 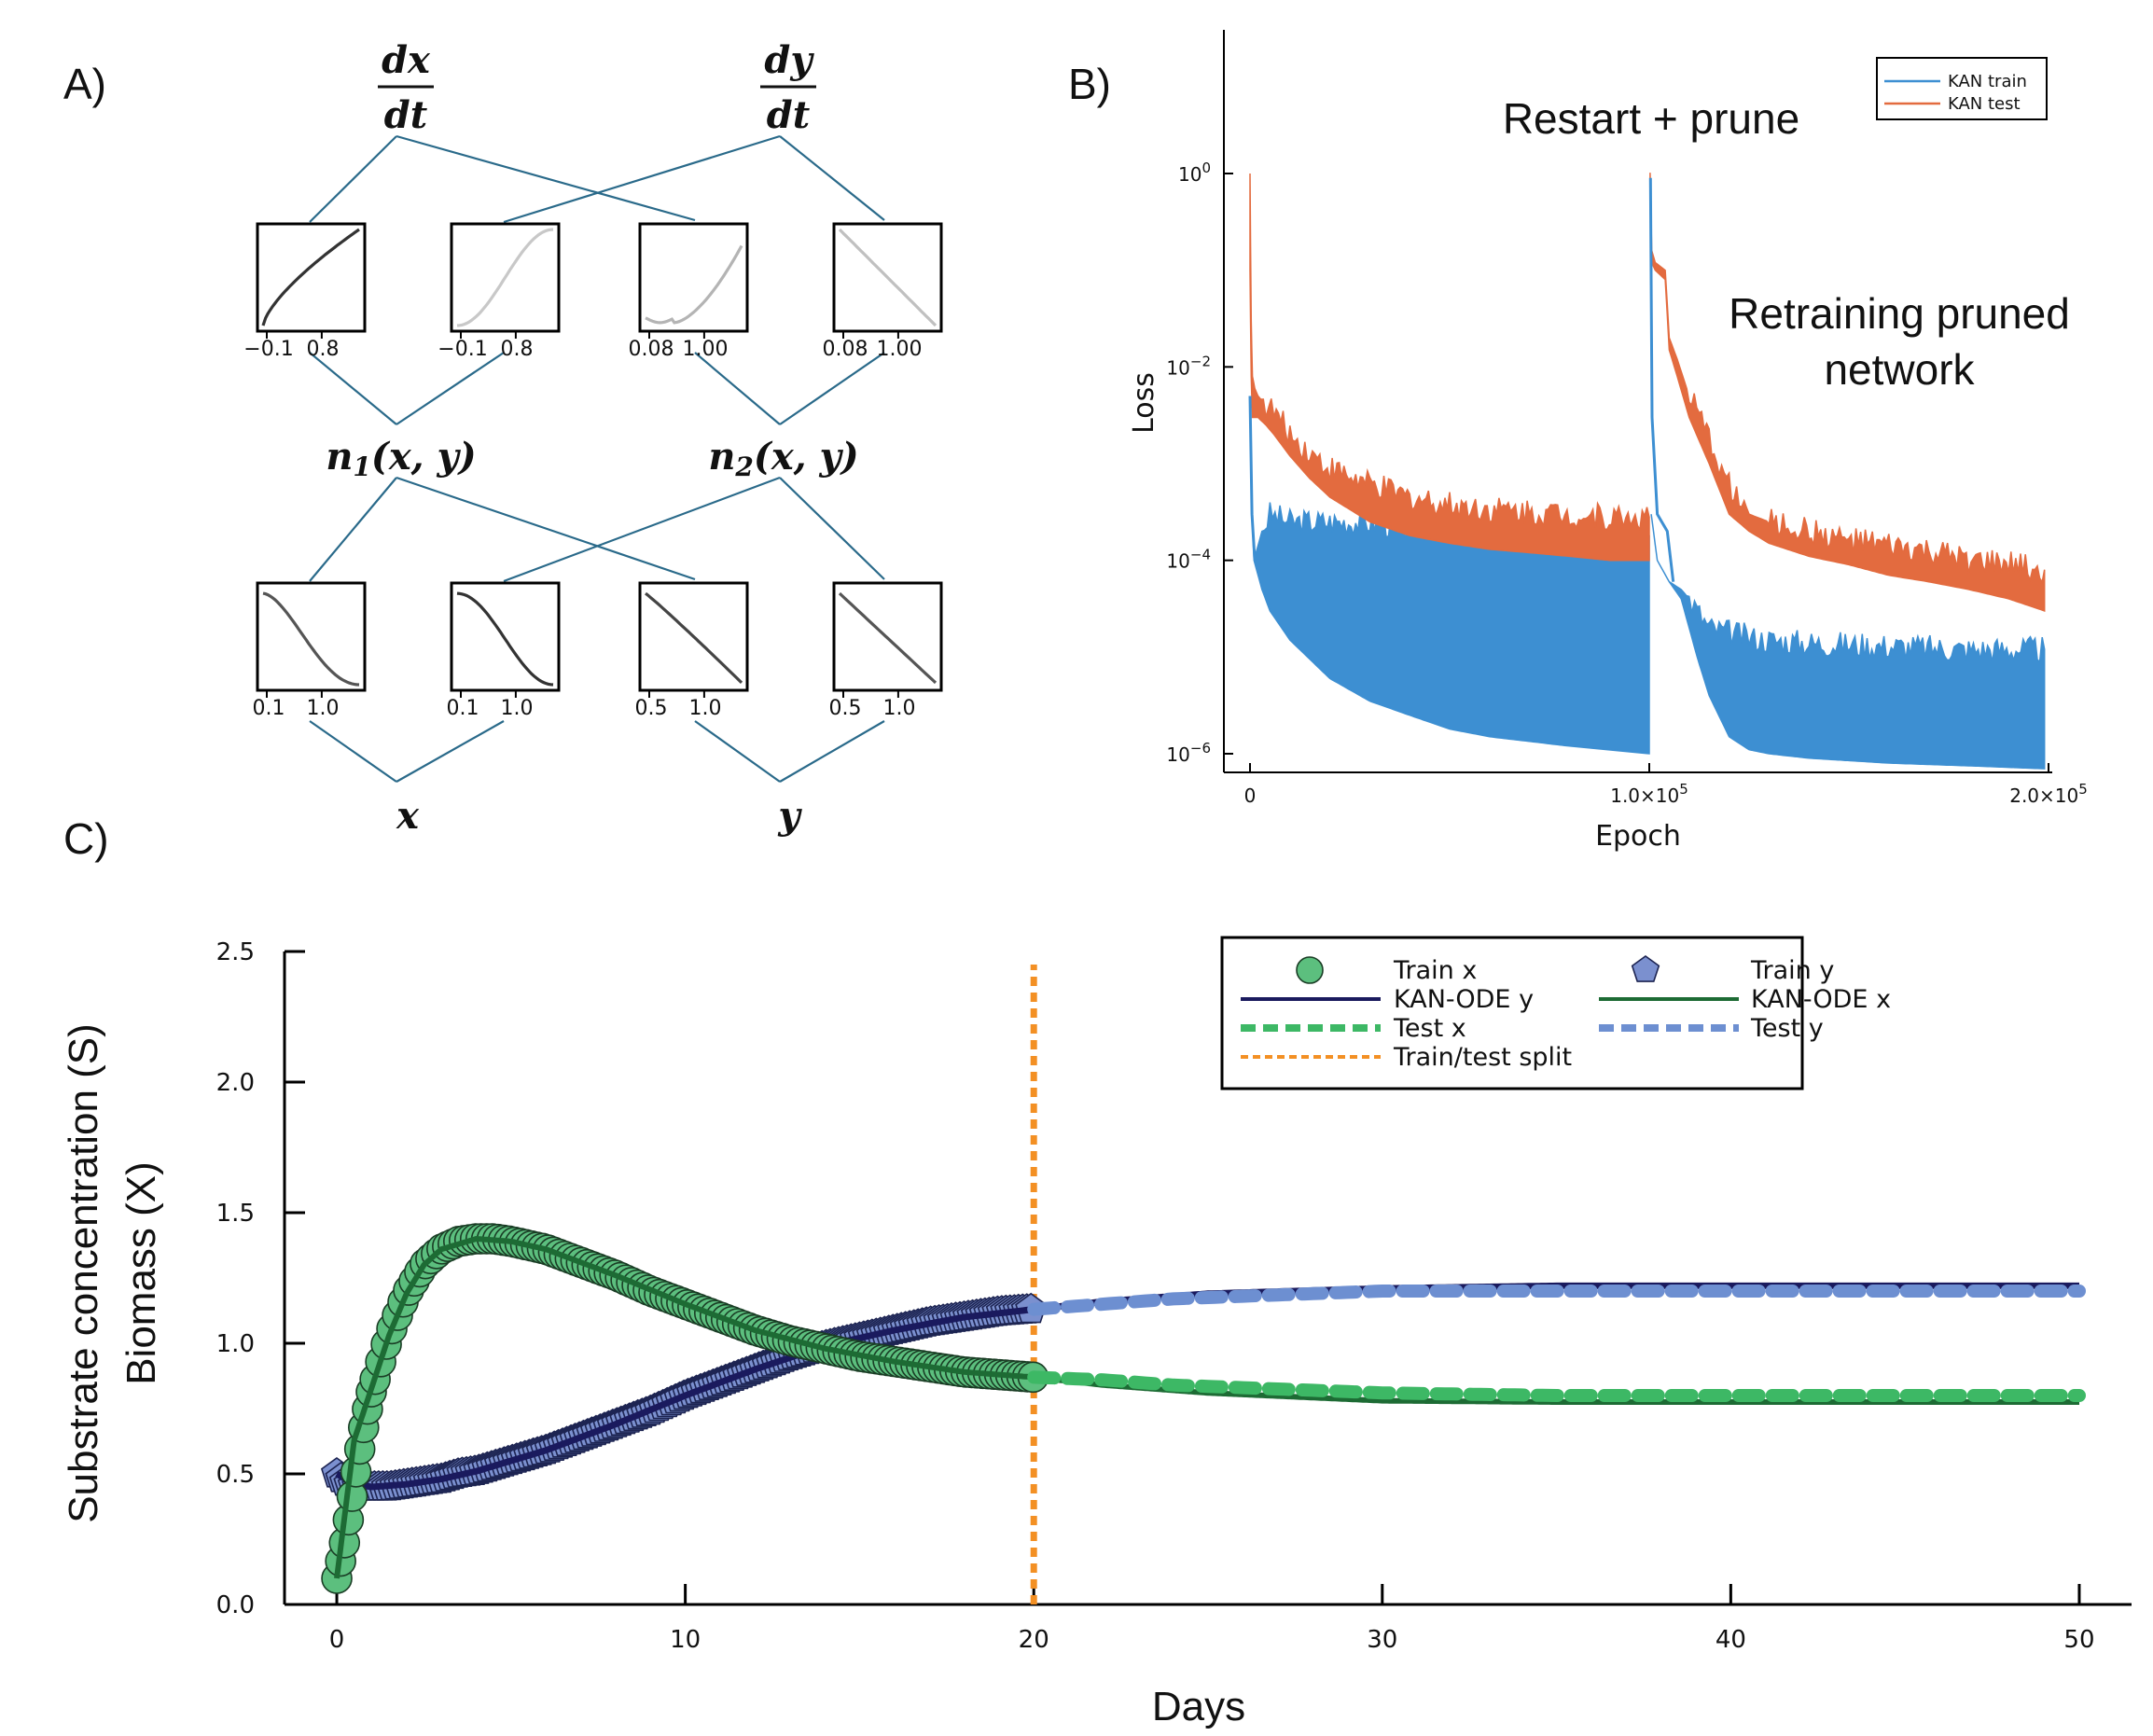 I want to click on legend-label: Train y, so click(x=1792, y=970).